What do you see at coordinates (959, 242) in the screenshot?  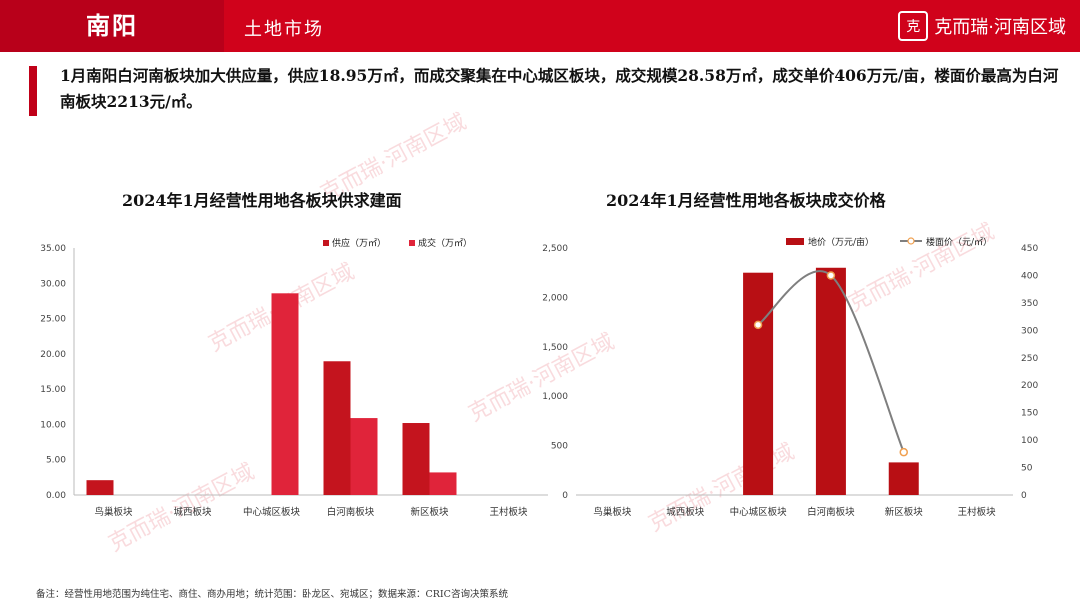 I see `legend-label-floor-price: 楼面价（元/㎡）` at bounding box center [959, 242].